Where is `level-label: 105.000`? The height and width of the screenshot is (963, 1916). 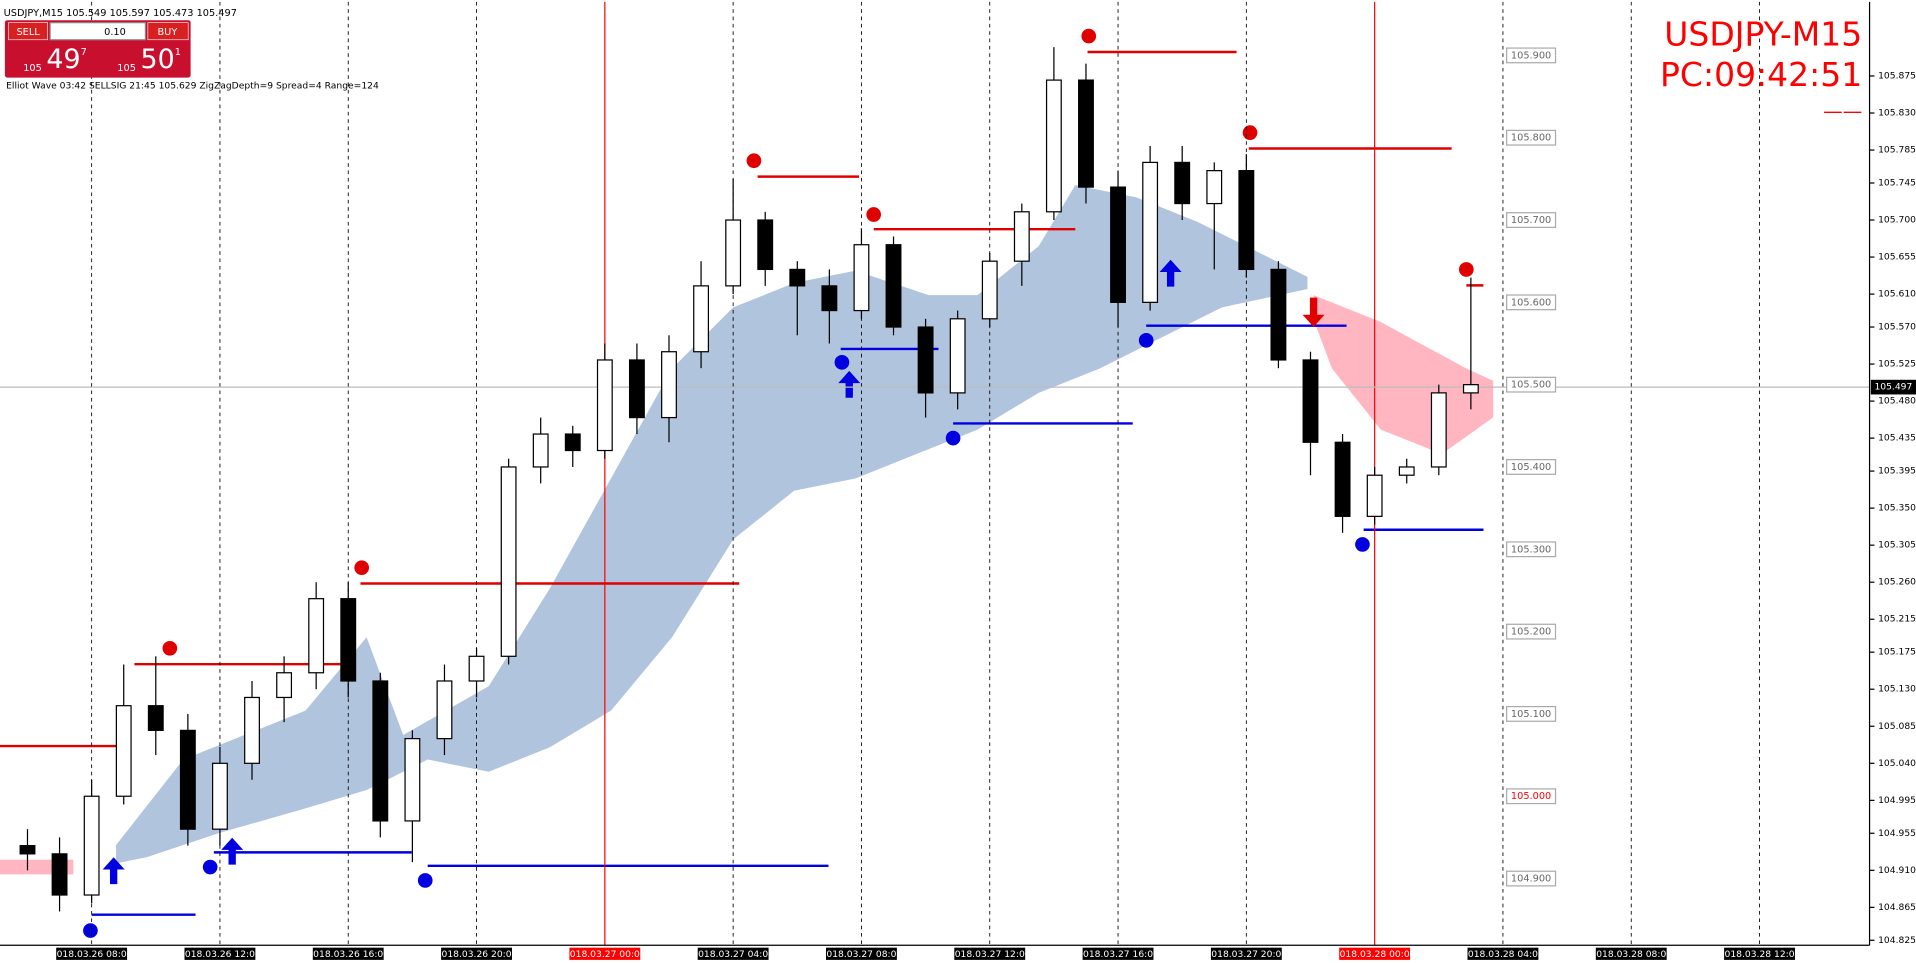 level-label: 105.000 is located at coordinates (1531, 796).